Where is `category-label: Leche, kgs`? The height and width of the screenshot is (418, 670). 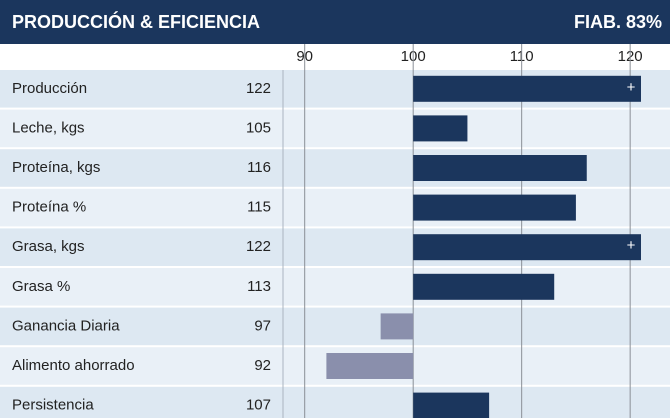 category-label: Leche, kgs is located at coordinates (48, 127).